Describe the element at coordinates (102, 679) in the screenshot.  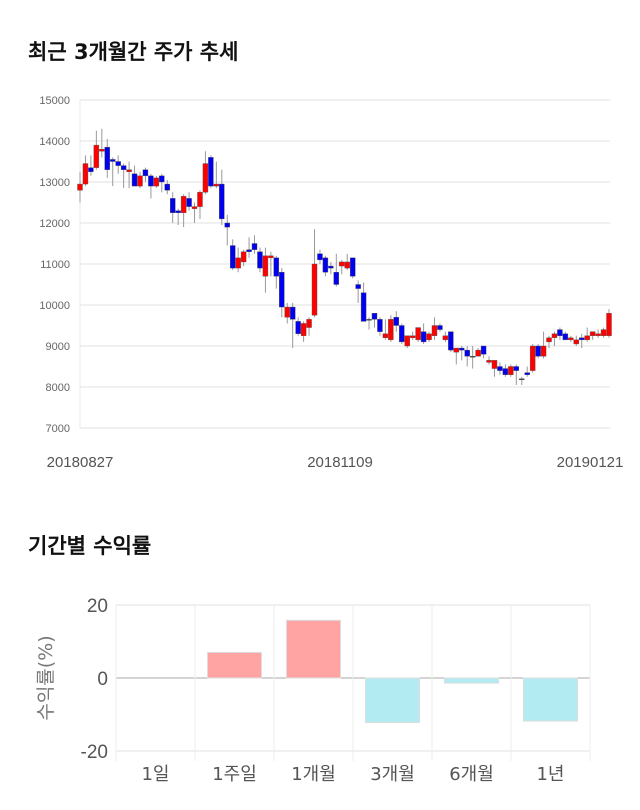
I see `y-tick-label: 0` at that location.